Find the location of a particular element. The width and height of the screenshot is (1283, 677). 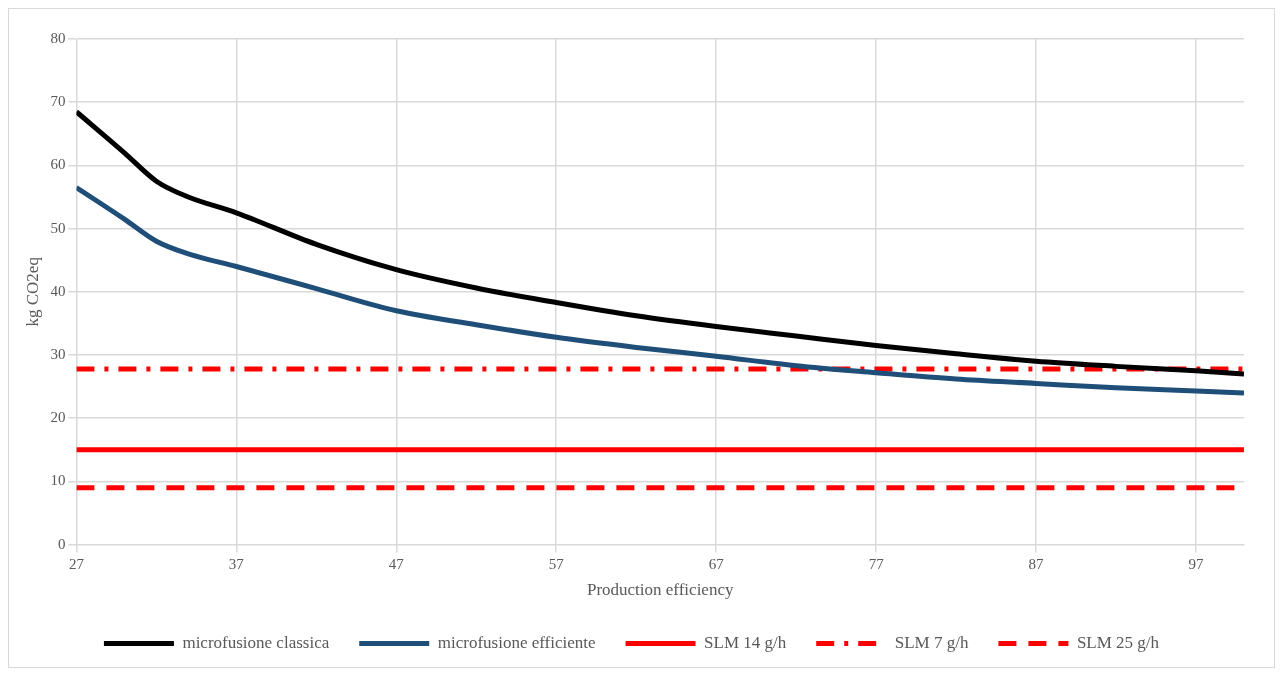

y-tick-label: 0 is located at coordinates (61, 543).